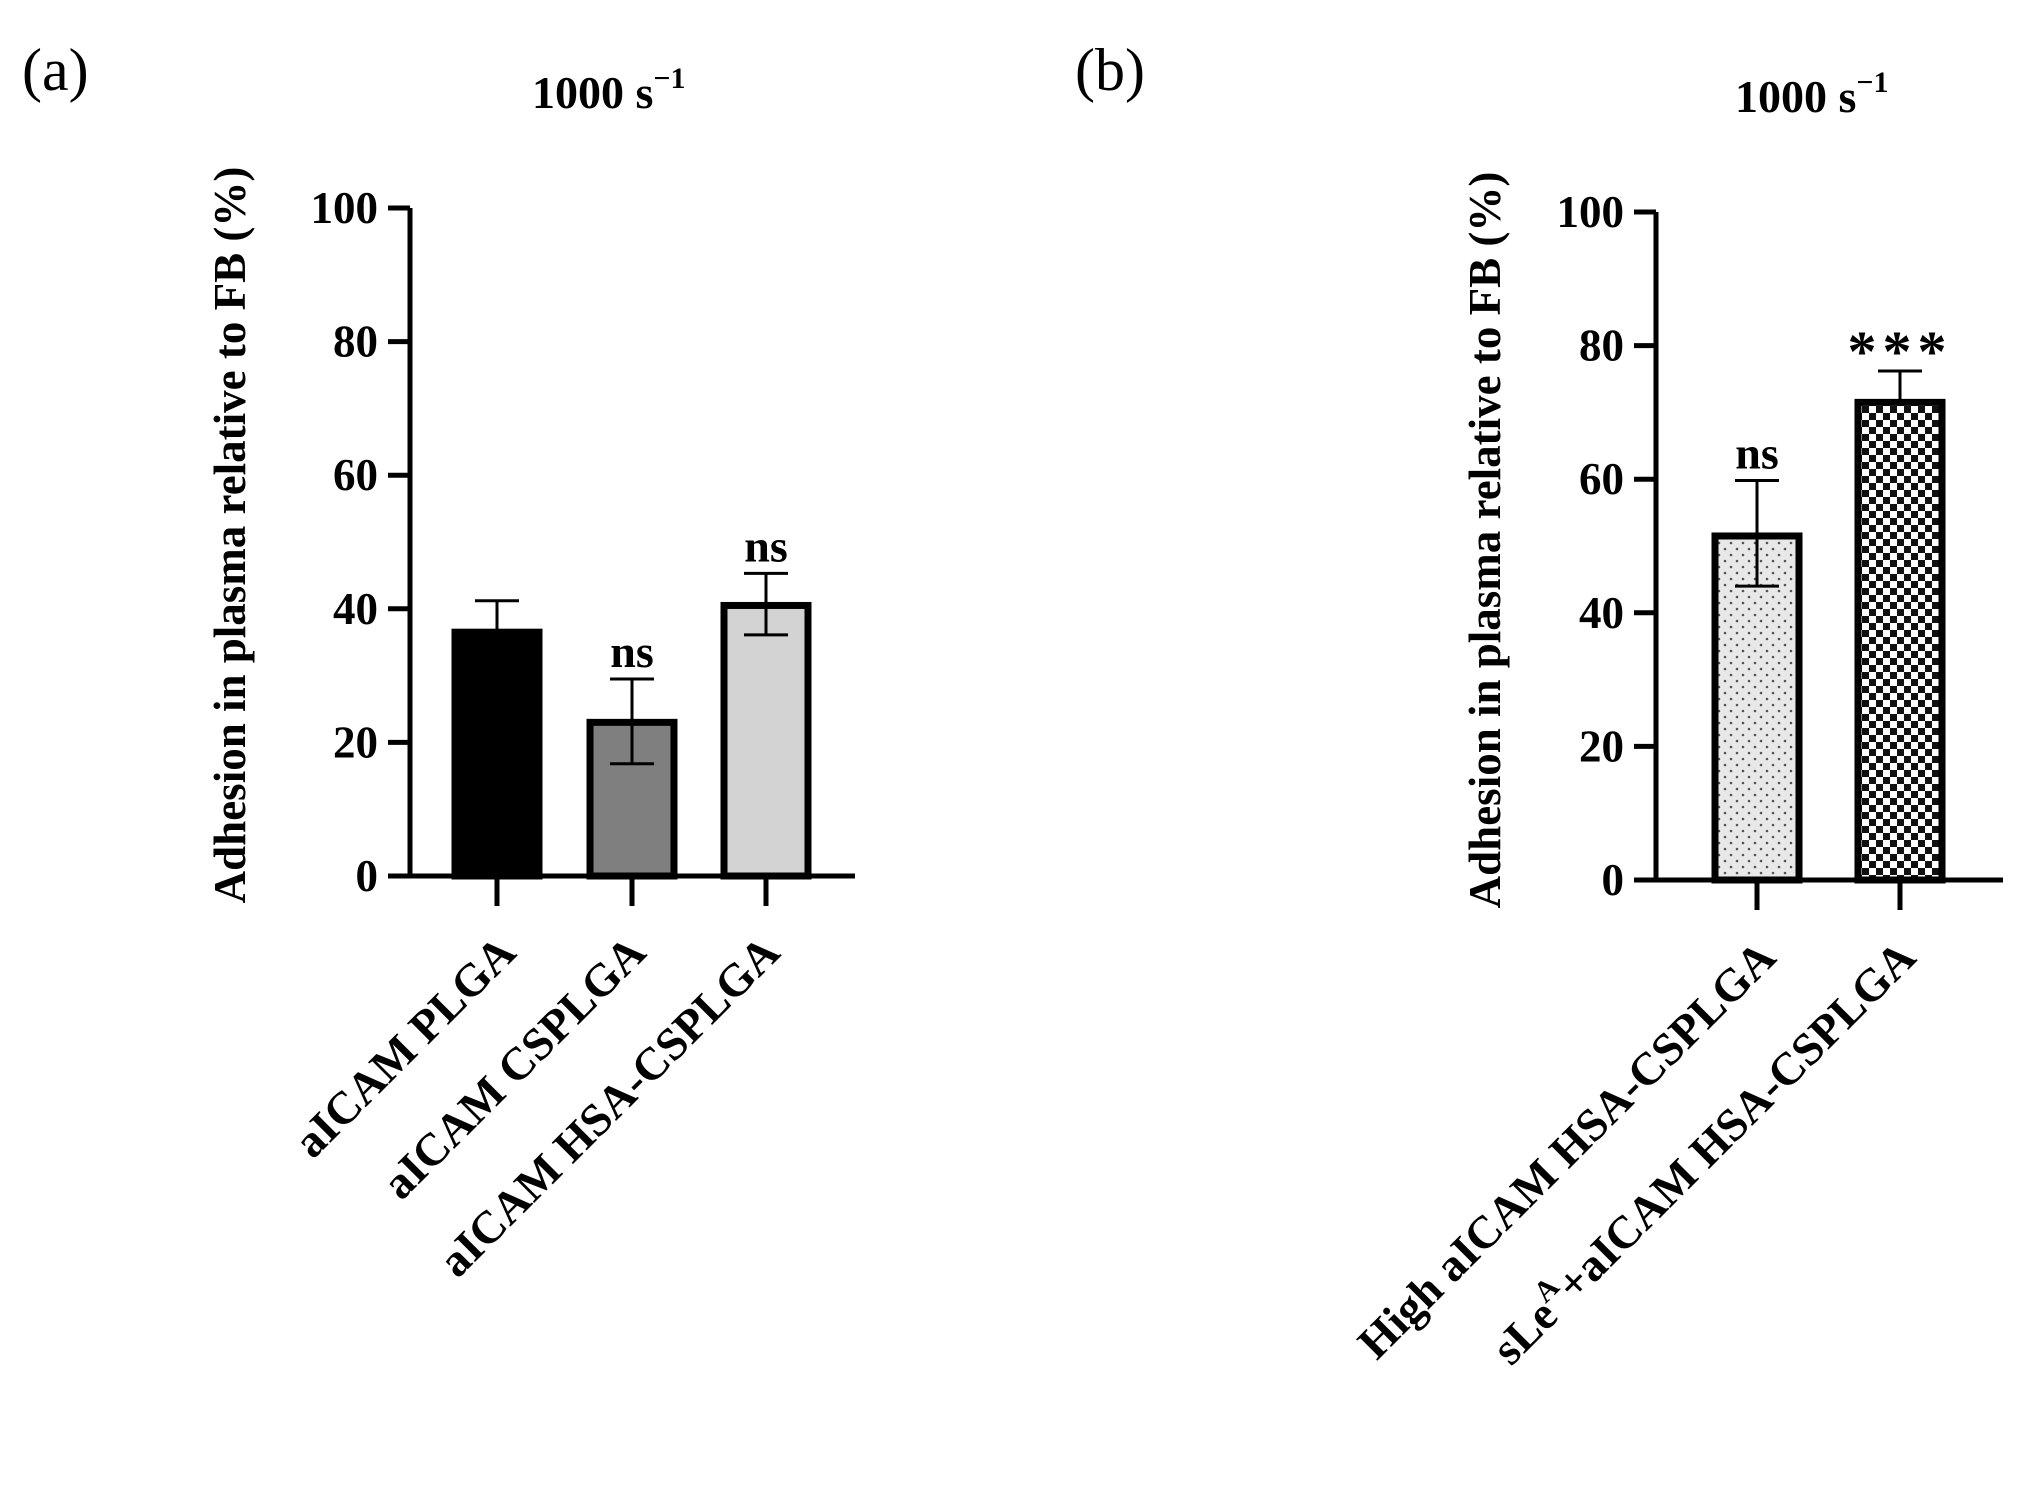 This screenshot has width=2019, height=1490. What do you see at coordinates (698, 598) in the screenshot?
I see `significance-labels: ns ns` at bounding box center [698, 598].